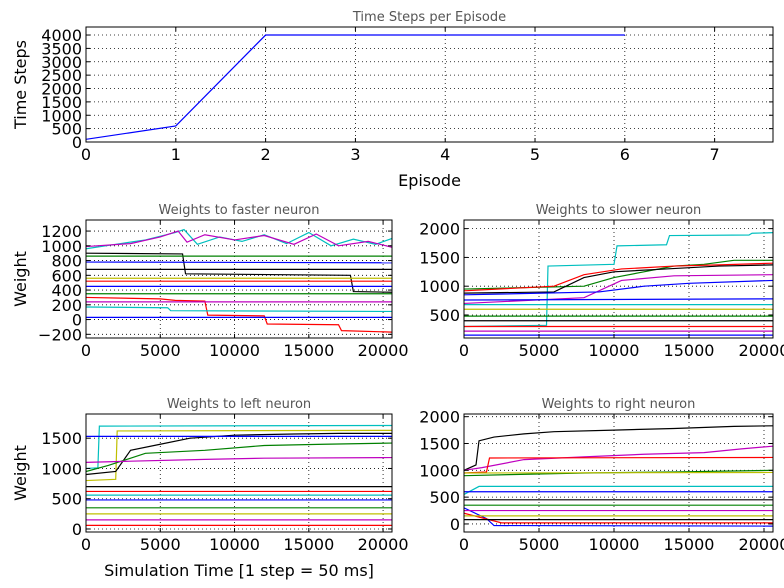  Describe the element at coordinates (429, 180) in the screenshot. I see `x-axis-label: Episode` at that location.